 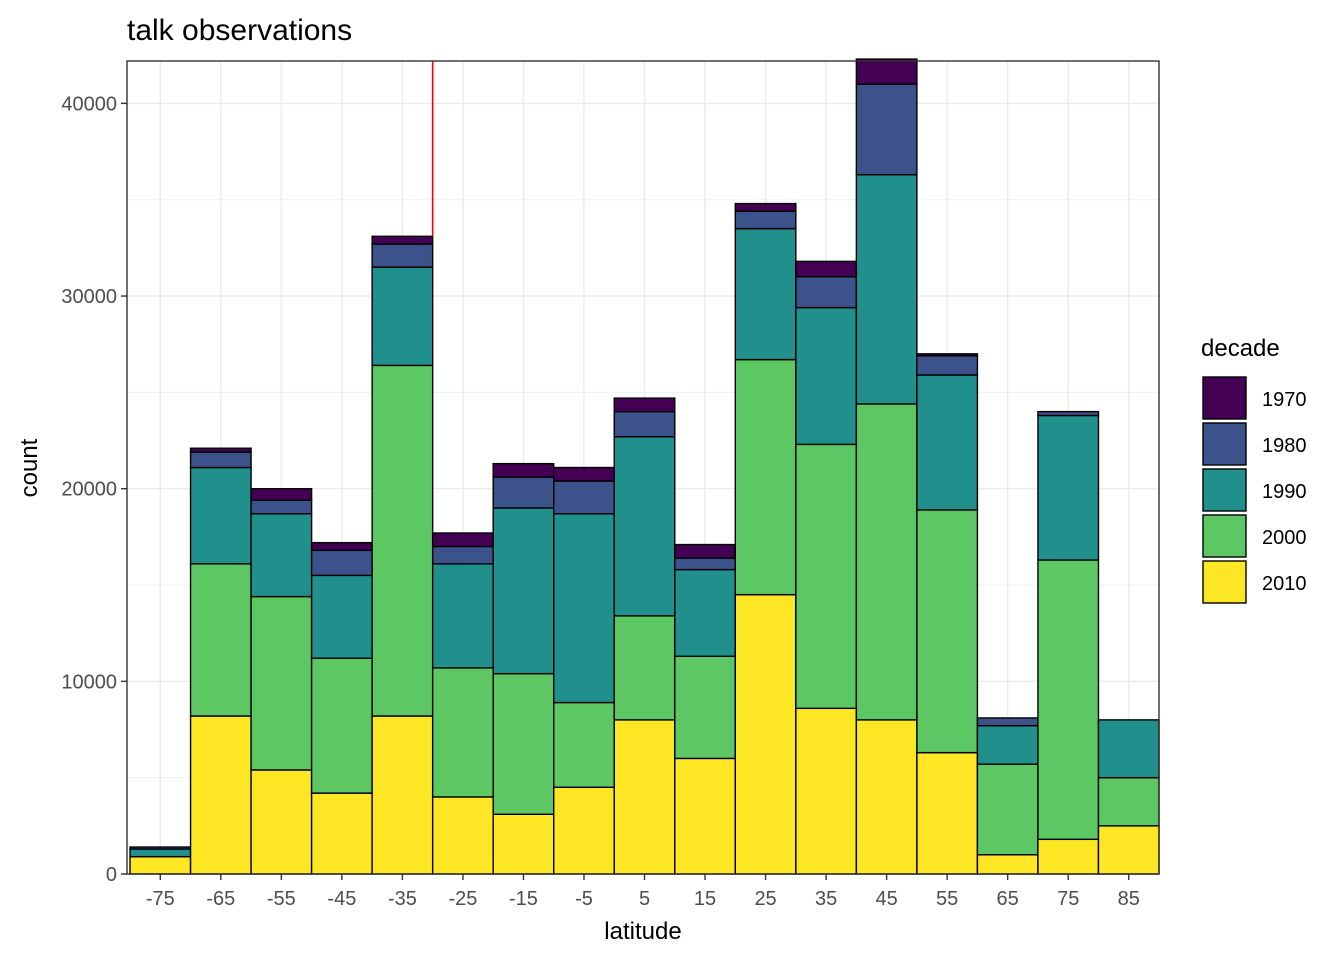 I want to click on x-tick-label: 55, so click(x=947, y=899).